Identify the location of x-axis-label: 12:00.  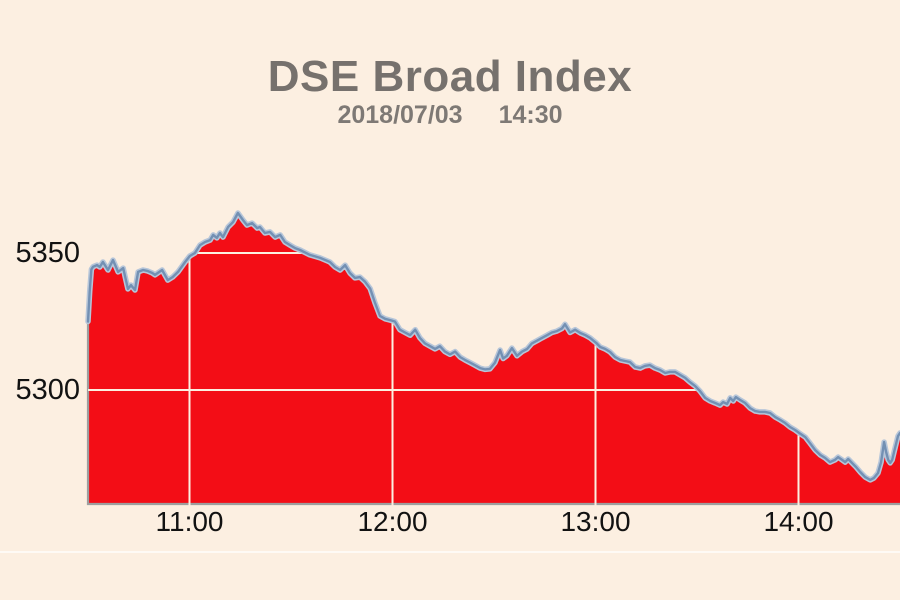
(392, 521).